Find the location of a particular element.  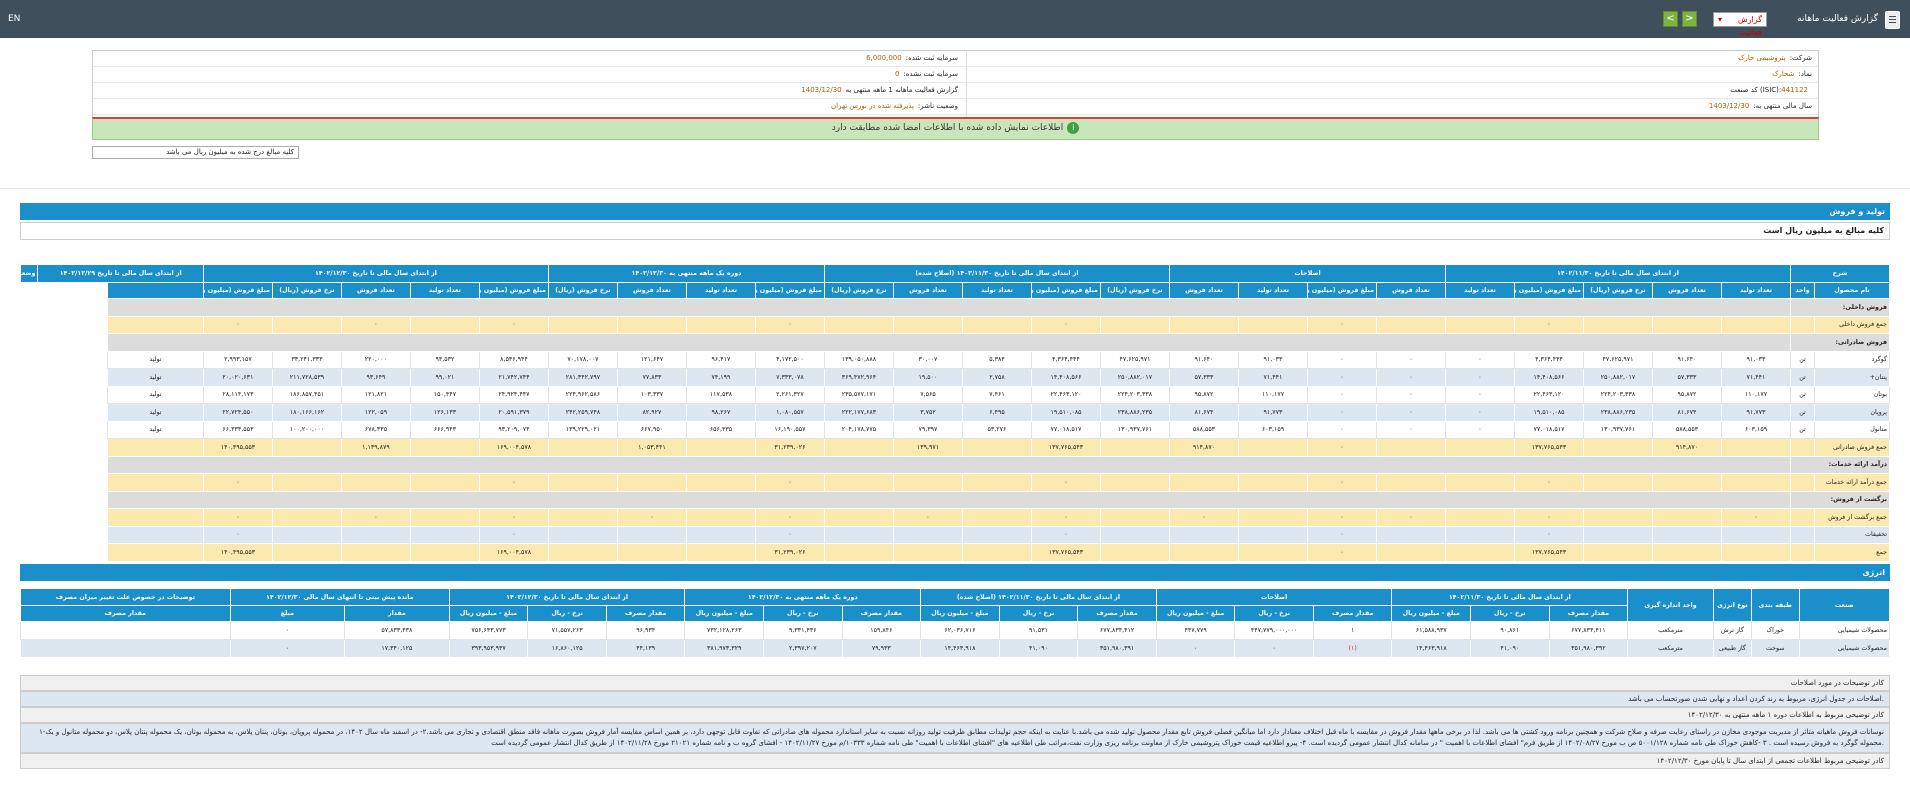

symbol-value: شخارک is located at coordinates (1783, 74).